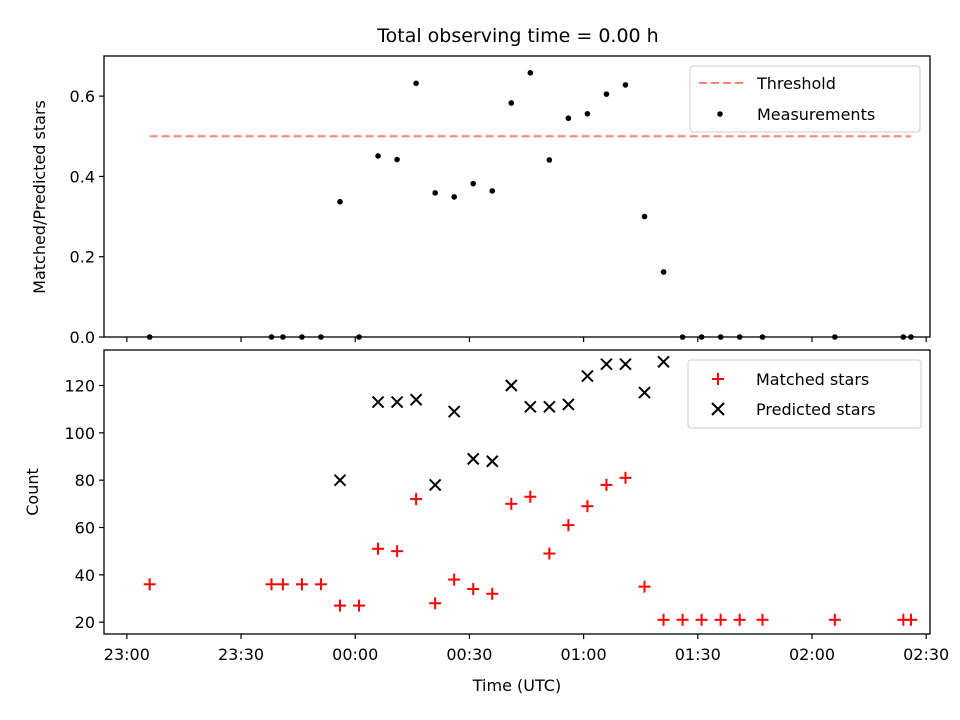  Describe the element at coordinates (516, 685) in the screenshot. I see `x-axis-label: Time (UTC)` at that location.